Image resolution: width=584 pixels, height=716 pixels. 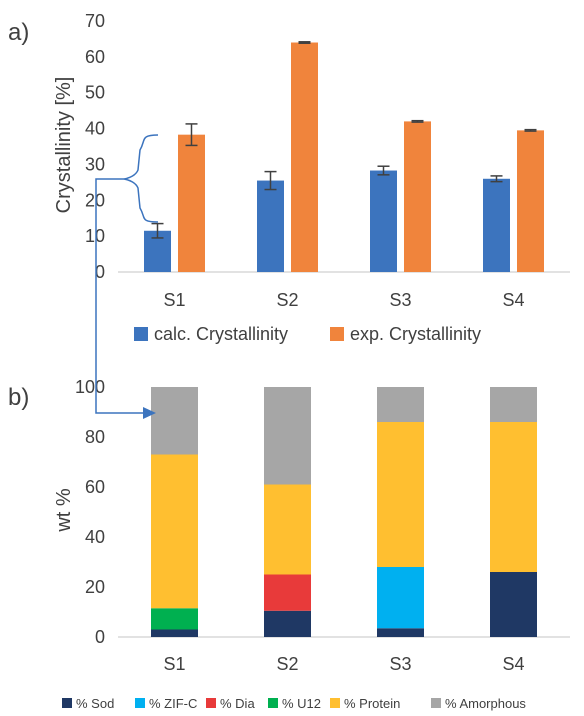 What do you see at coordinates (173, 703) in the screenshot?
I see `chart-b-legend-label-1: % ZIF-C` at bounding box center [173, 703].